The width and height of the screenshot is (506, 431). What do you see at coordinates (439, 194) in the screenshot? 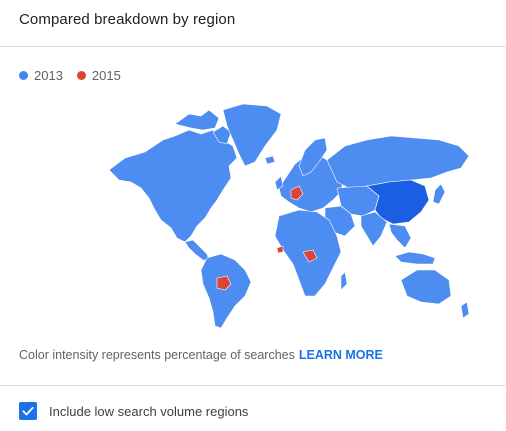
I see `map-region-japan` at bounding box center [439, 194].